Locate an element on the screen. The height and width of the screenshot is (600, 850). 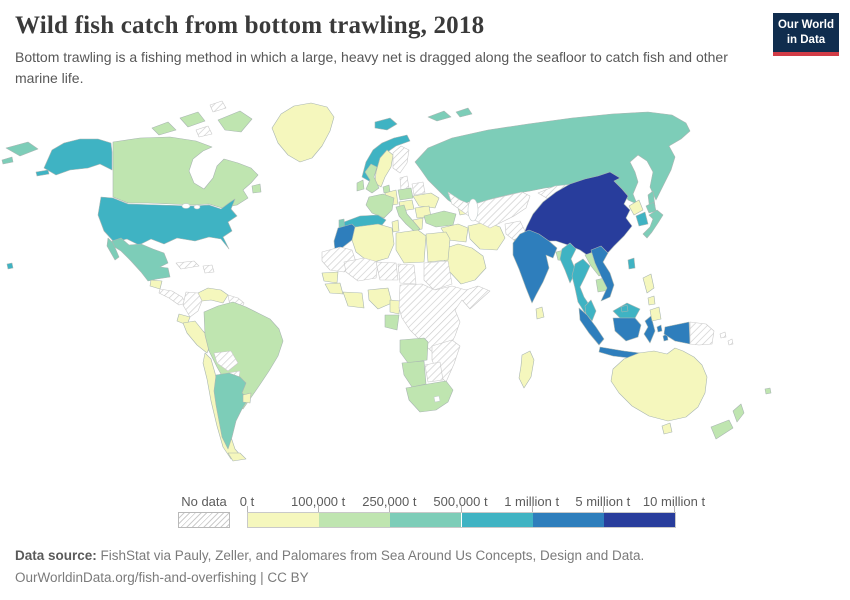
country-india is located at coordinates (535, 266).